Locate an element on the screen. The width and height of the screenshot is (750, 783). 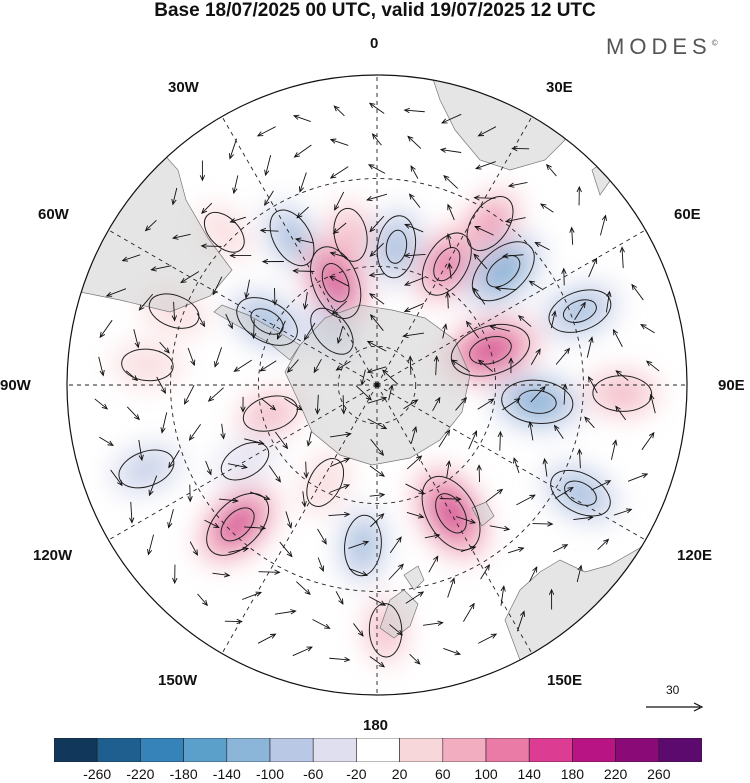
lon-label-60w: 60W is located at coordinates (53, 214).